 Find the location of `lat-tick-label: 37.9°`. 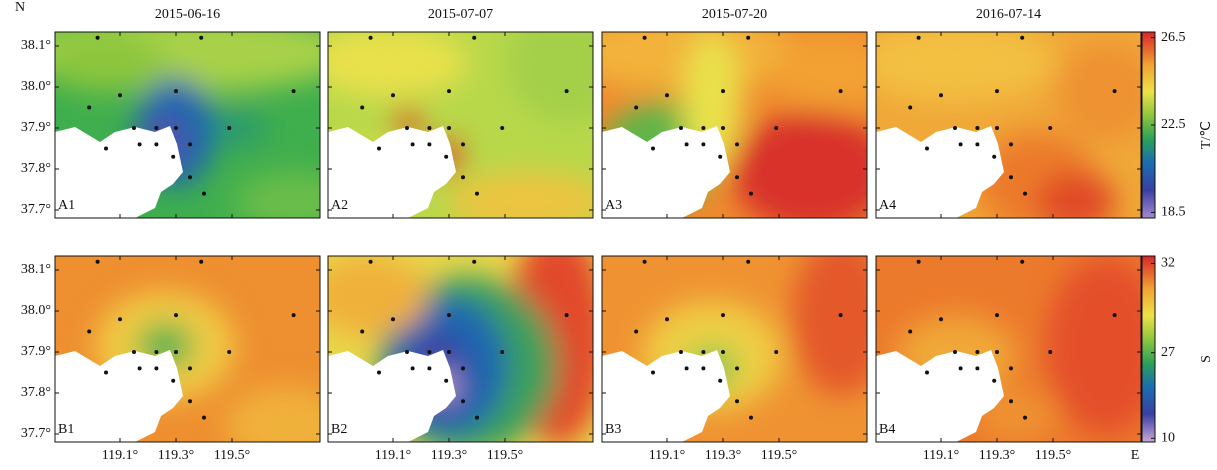

lat-tick-label: 37.9° is located at coordinates (36, 127).